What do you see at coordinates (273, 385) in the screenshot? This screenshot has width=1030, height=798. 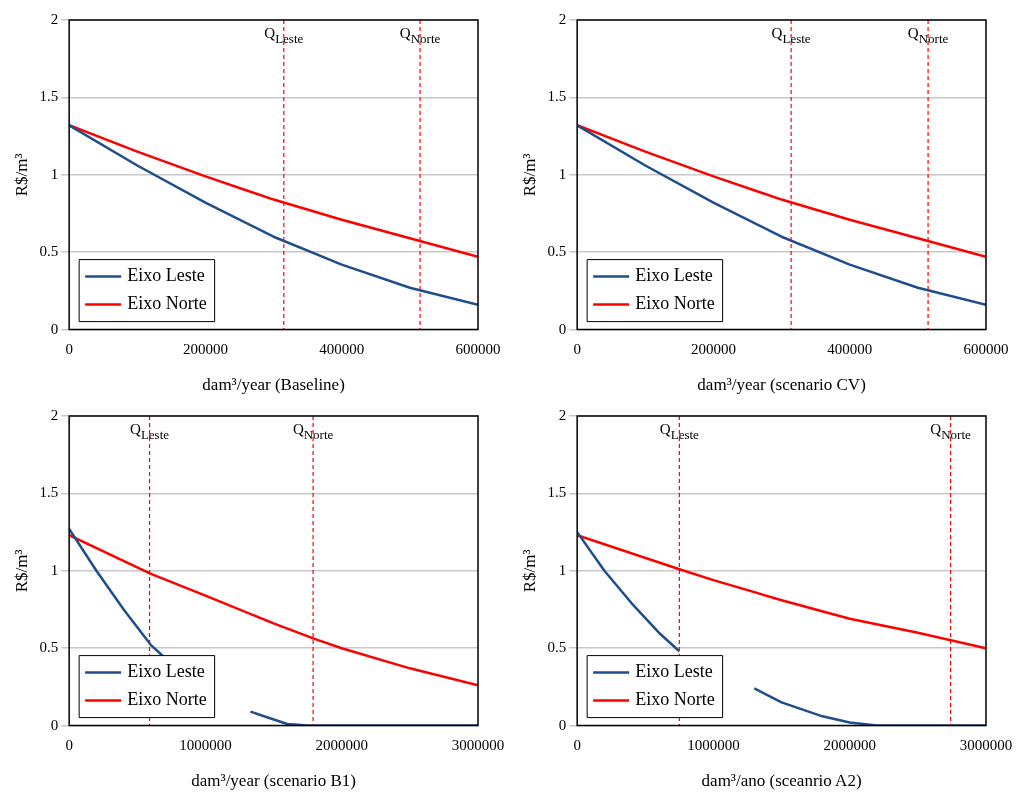 I see `x-axis-title: dam³/year (Baseline)` at bounding box center [273, 385].